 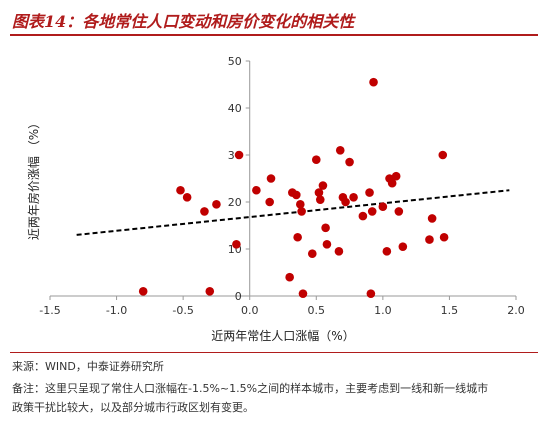 I want to click on trendline-dashed, so click(x=293, y=212).